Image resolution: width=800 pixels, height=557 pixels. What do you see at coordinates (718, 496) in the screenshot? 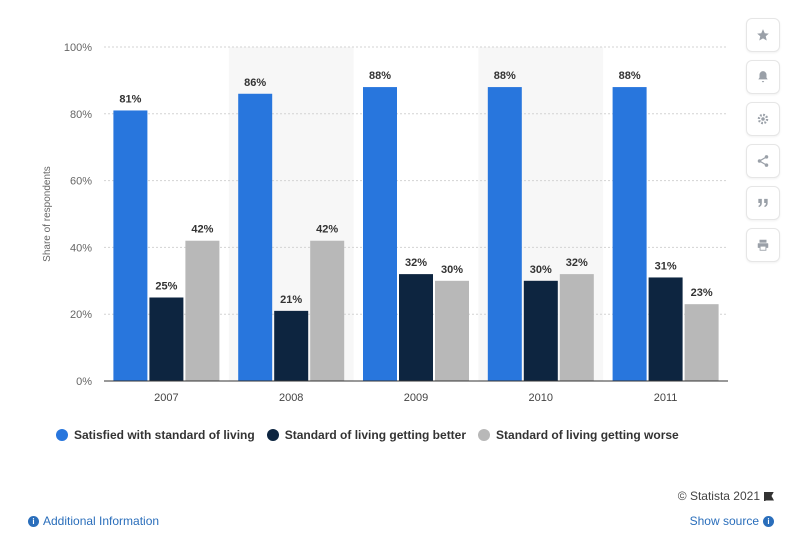
I see `credit-text: © Statista 2021` at bounding box center [718, 496].